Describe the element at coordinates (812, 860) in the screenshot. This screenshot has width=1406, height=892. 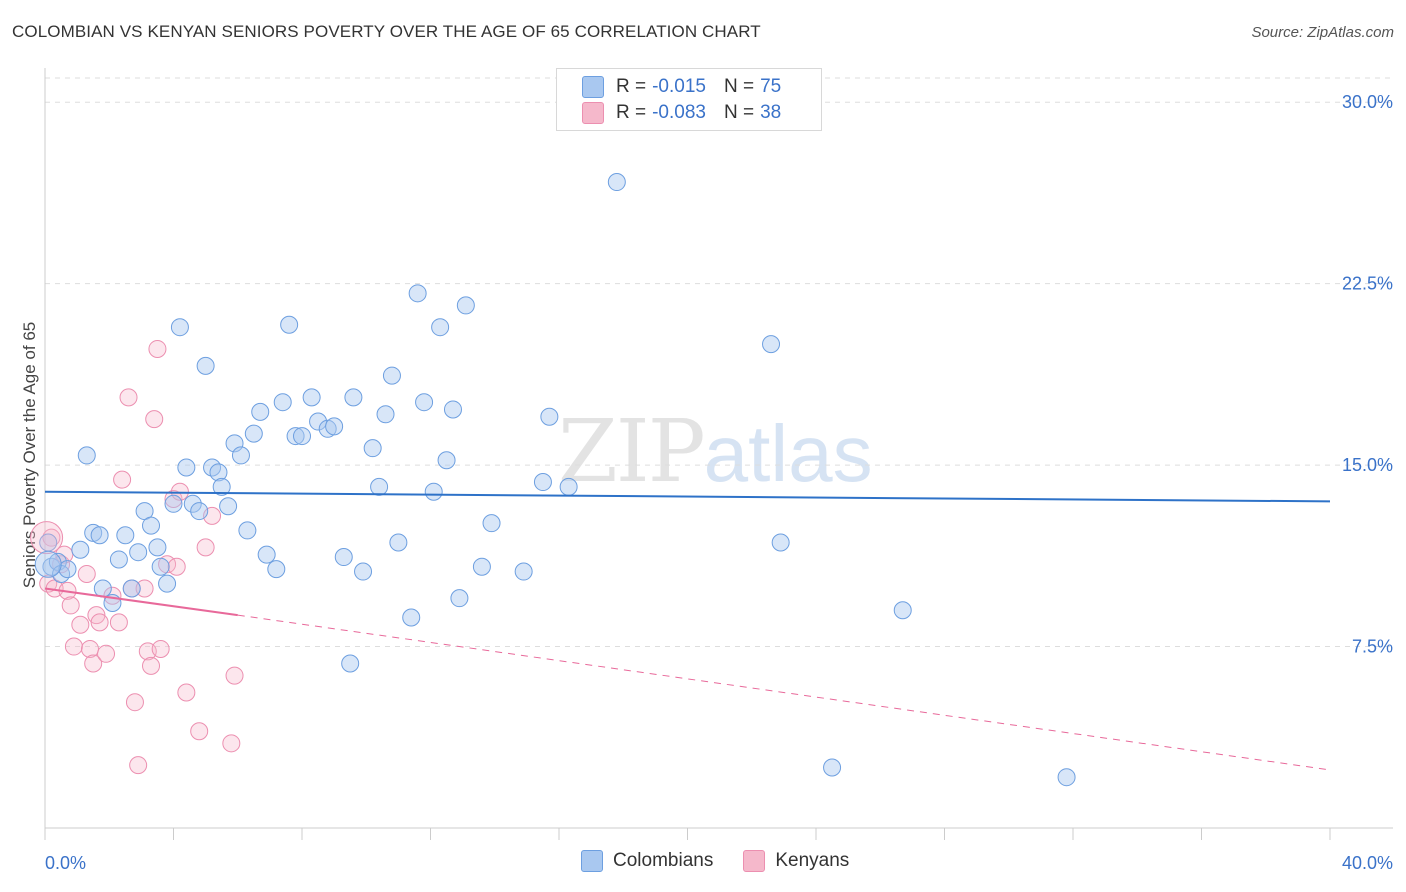
I see `legend-label-kenyans: Kenyans` at that location.